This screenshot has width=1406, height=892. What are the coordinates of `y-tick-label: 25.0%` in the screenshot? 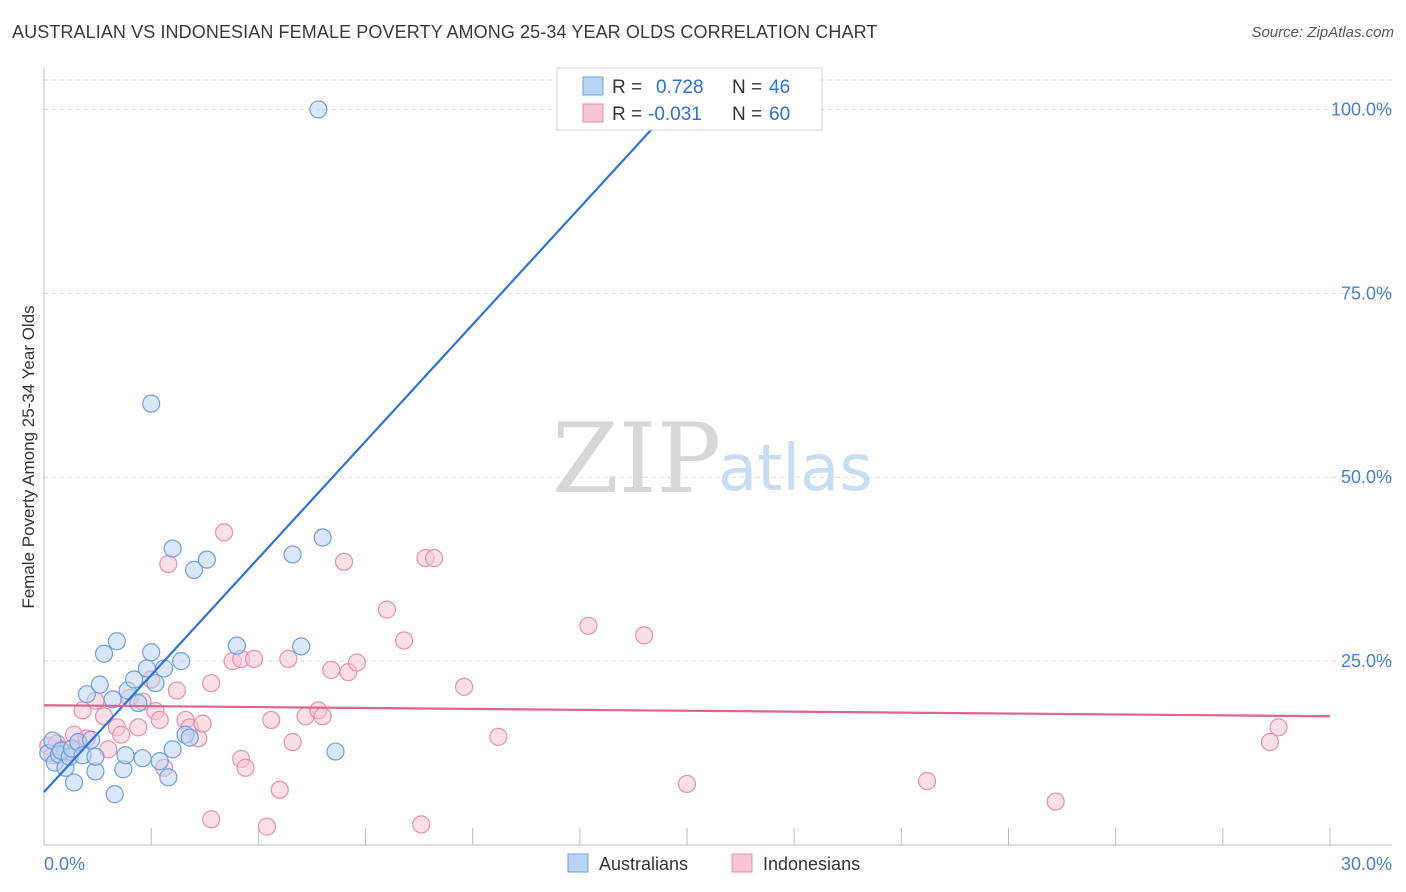 It's located at (1366, 661).